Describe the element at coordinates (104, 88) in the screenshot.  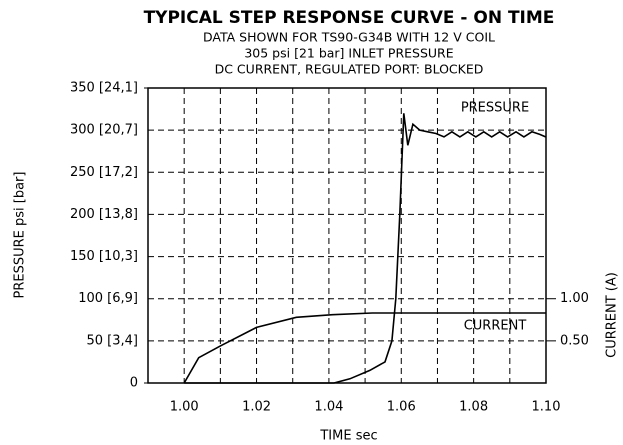
I see `y-tick-label: 350 [24,1]` at that location.